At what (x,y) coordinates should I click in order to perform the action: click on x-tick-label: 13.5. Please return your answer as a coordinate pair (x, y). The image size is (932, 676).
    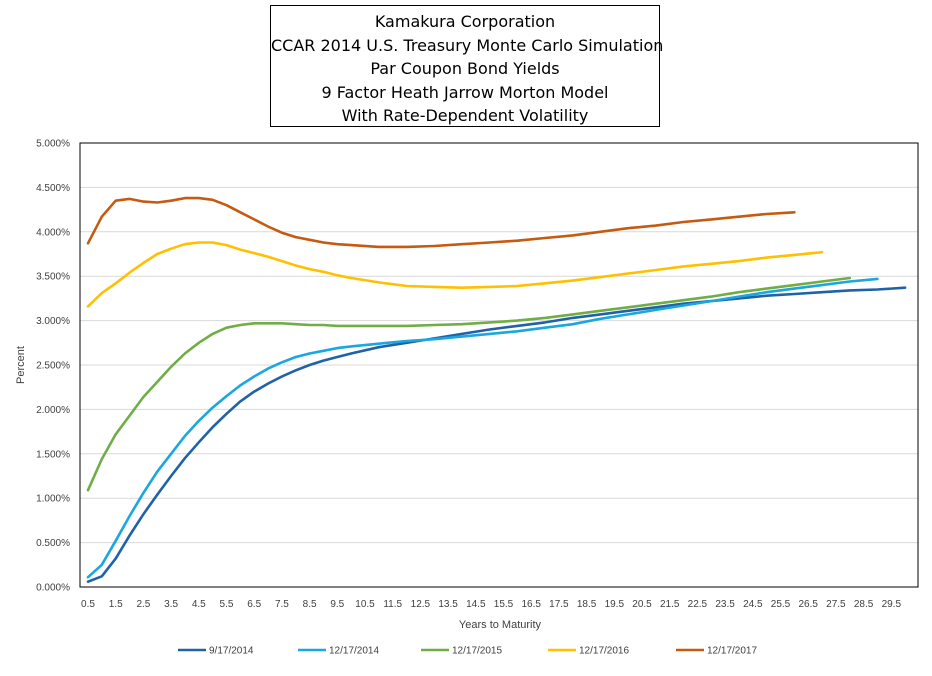
    Looking at the image, I should click on (448, 604).